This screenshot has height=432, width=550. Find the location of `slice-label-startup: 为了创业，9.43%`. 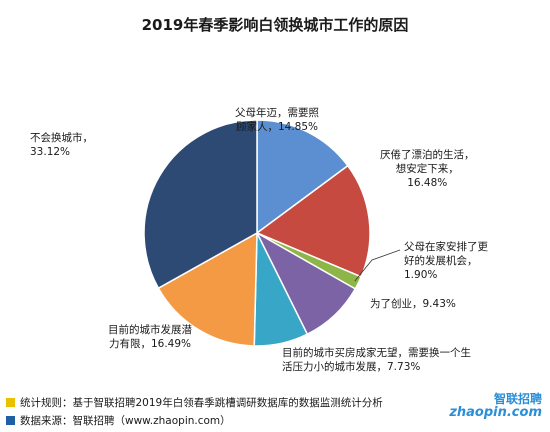

slice-label-startup: 为了创业，9.43% is located at coordinates (413, 304).